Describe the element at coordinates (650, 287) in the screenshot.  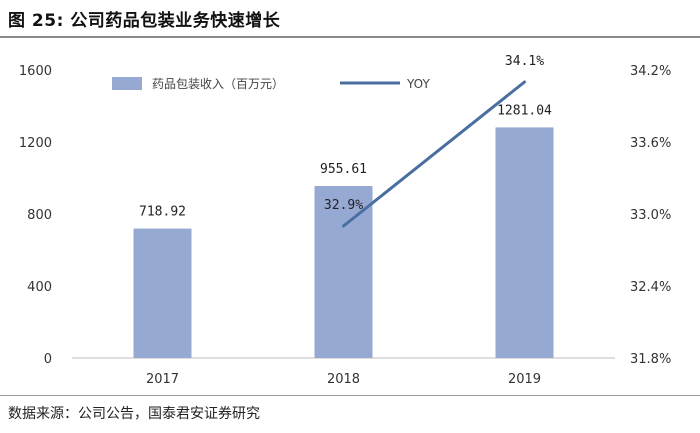
I see `right-axis-tick-label: 32.4%` at that location.